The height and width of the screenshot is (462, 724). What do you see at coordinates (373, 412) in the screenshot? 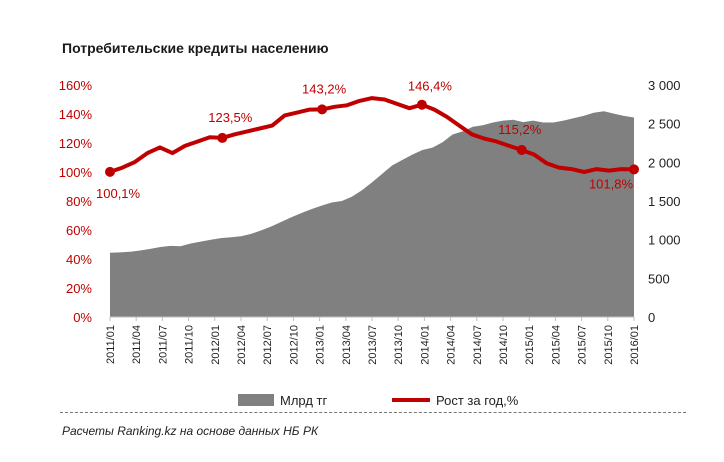
I see `divider-line` at bounding box center [373, 412].